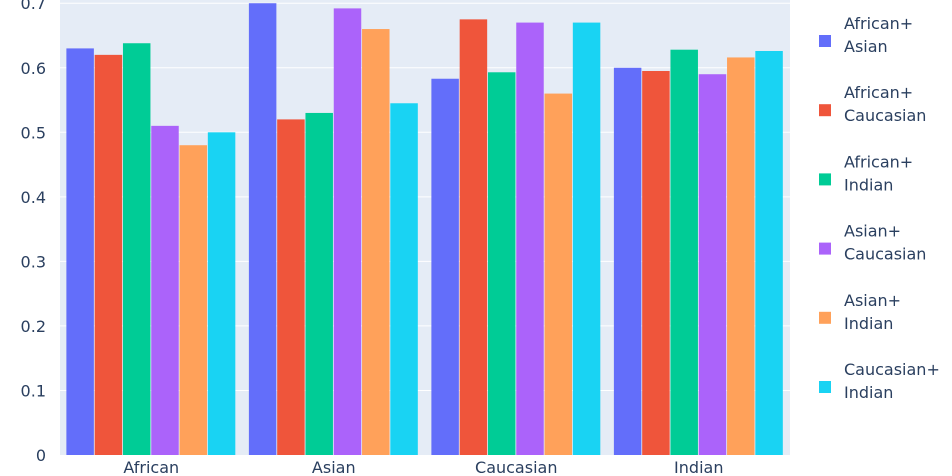  I want to click on legend-item: African+ Caucasian, so click(872, 104).